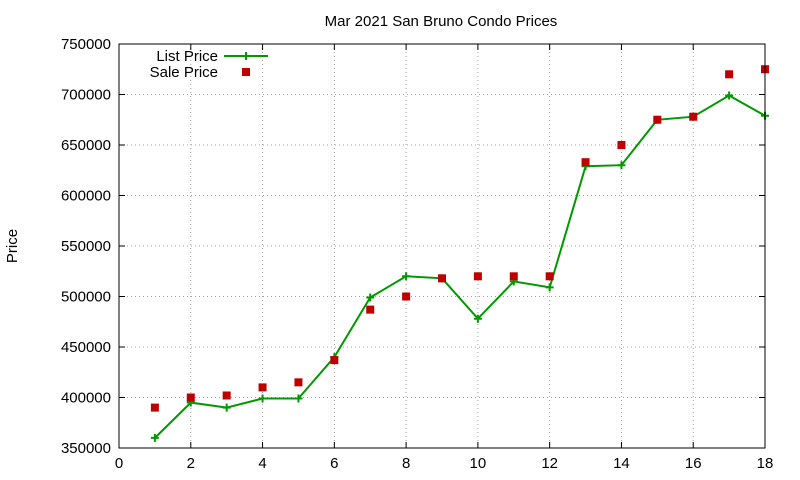  What do you see at coordinates (187, 56) in the screenshot?
I see `legend-label-list-price: List Price` at bounding box center [187, 56].